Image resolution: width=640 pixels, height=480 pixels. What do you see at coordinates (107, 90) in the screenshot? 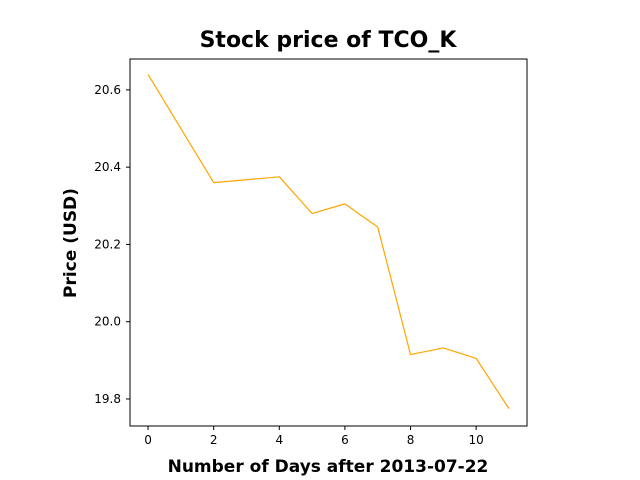
I see `y-tick-label: 20.6` at bounding box center [107, 90].